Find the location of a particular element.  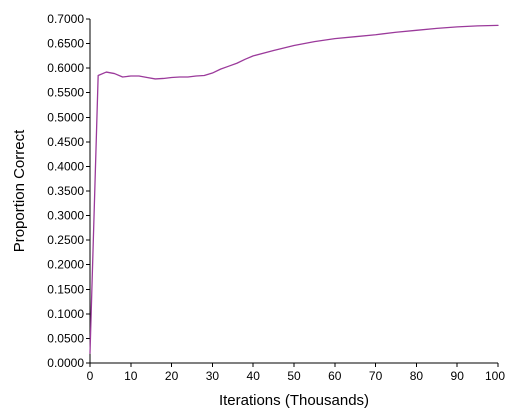

x-axis-title: Iterations (Thousands) is located at coordinates (294, 400).